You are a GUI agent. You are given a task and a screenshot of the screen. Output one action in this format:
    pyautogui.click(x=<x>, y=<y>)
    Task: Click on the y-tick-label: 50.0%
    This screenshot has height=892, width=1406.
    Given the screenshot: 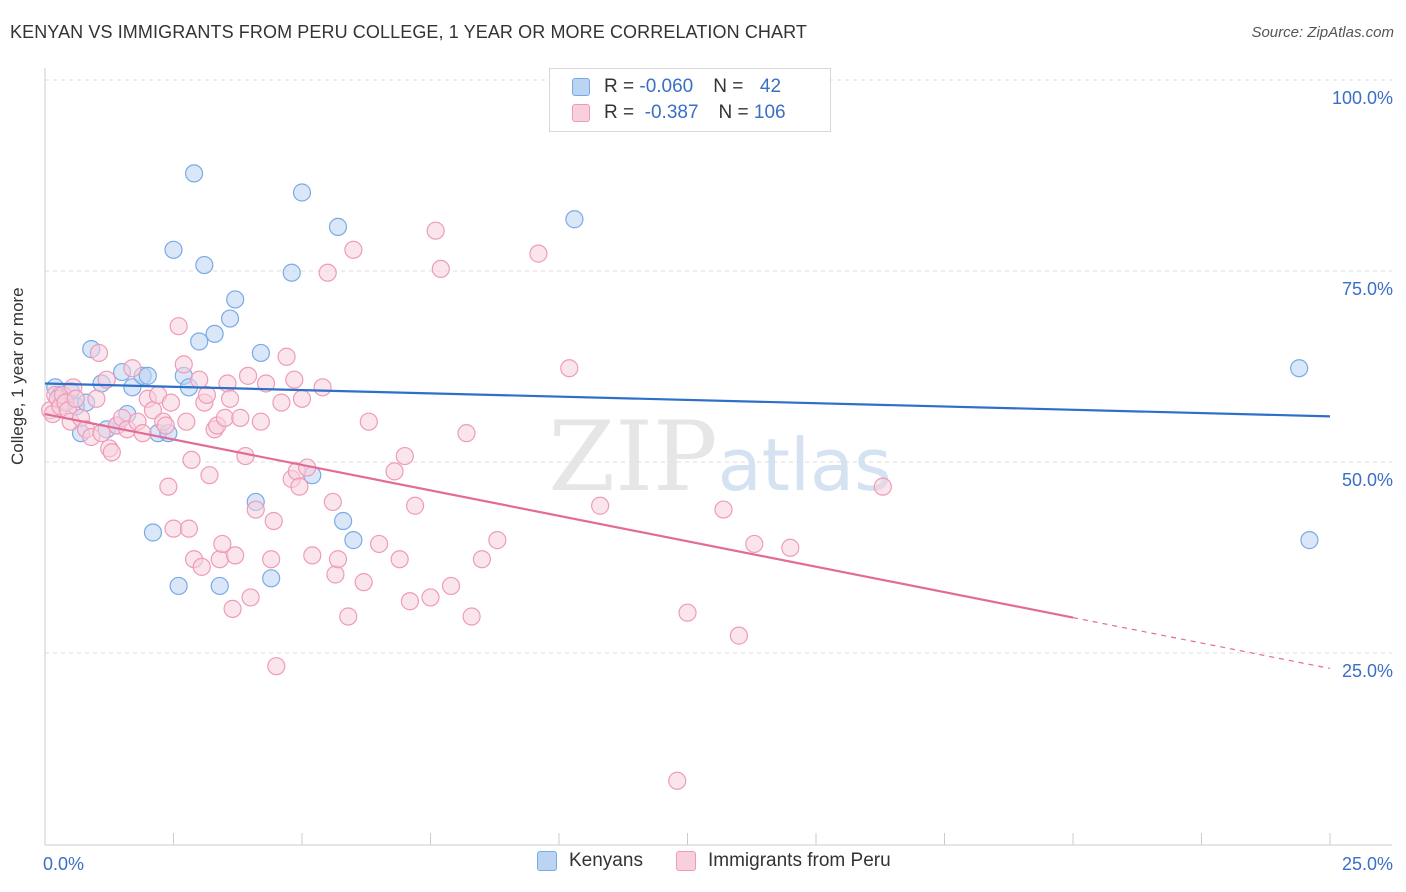 What is the action you would take?
    pyautogui.click(x=1367, y=480)
    